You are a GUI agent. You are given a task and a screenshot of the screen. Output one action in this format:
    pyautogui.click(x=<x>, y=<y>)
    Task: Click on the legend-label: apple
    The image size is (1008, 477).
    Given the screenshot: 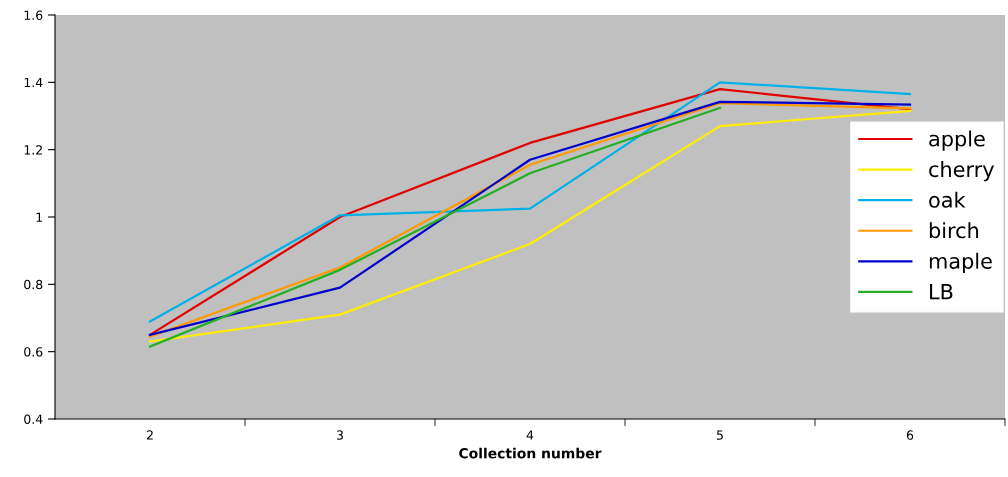 What is the action you would take?
    pyautogui.click(x=957, y=140)
    